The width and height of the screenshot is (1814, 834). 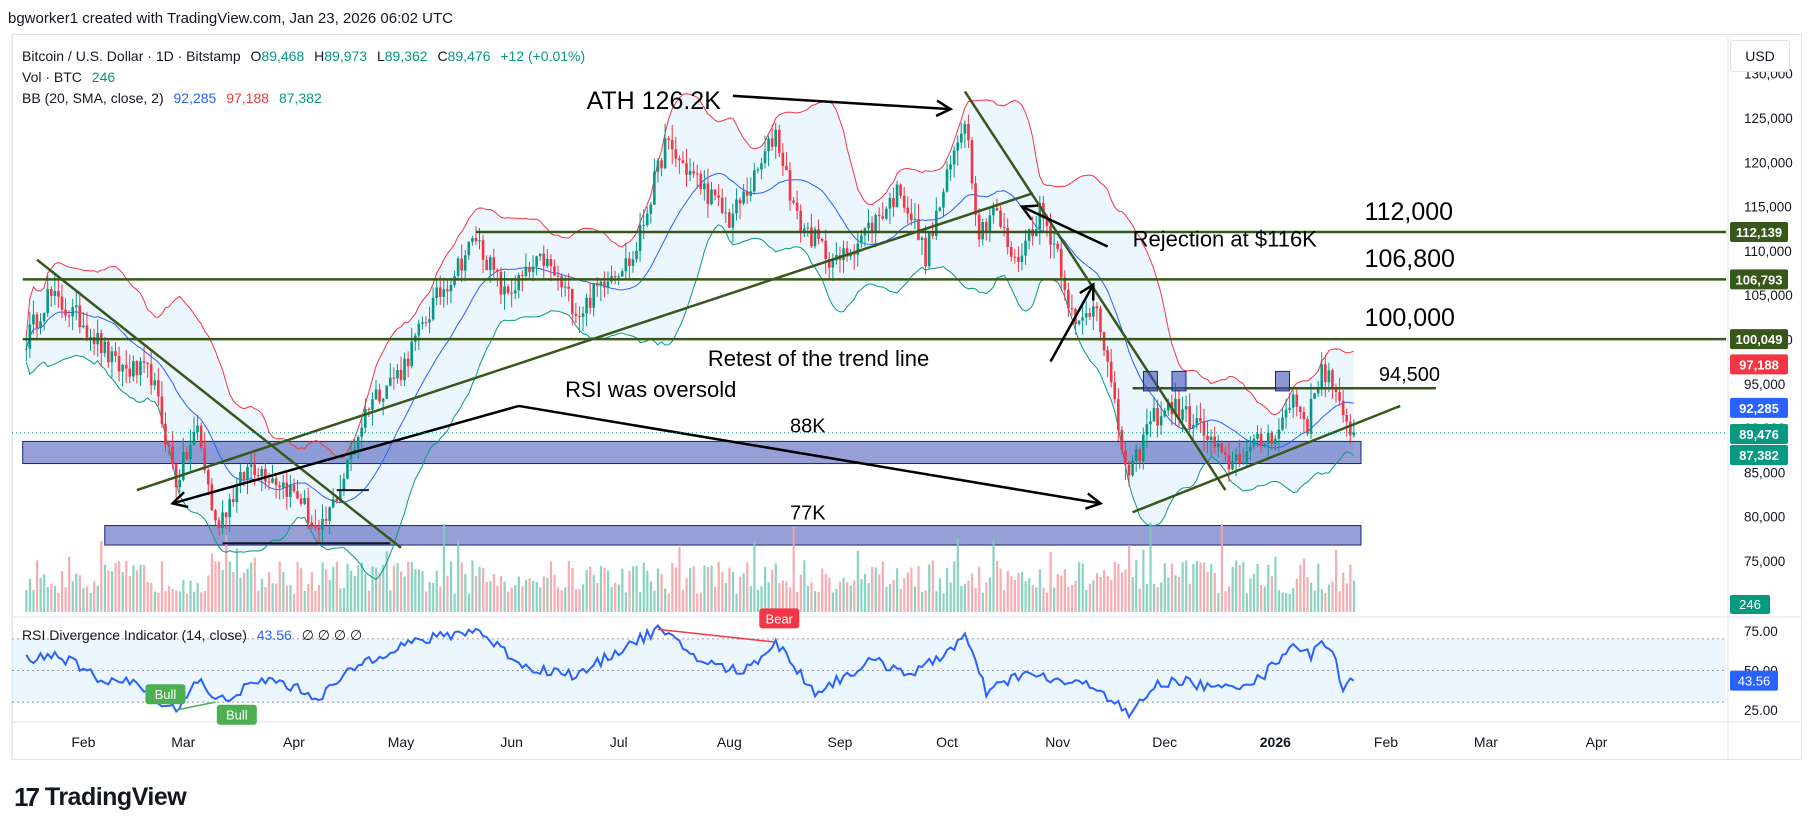 What do you see at coordinates (100, 797) in the screenshot?
I see `tradingview-logo: 17 TradingView` at bounding box center [100, 797].